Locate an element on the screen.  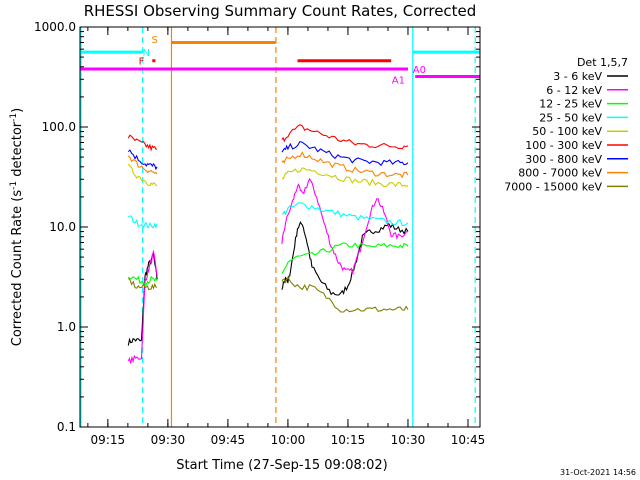
series-line-5-seg1 is located at coordinates (142, 175).